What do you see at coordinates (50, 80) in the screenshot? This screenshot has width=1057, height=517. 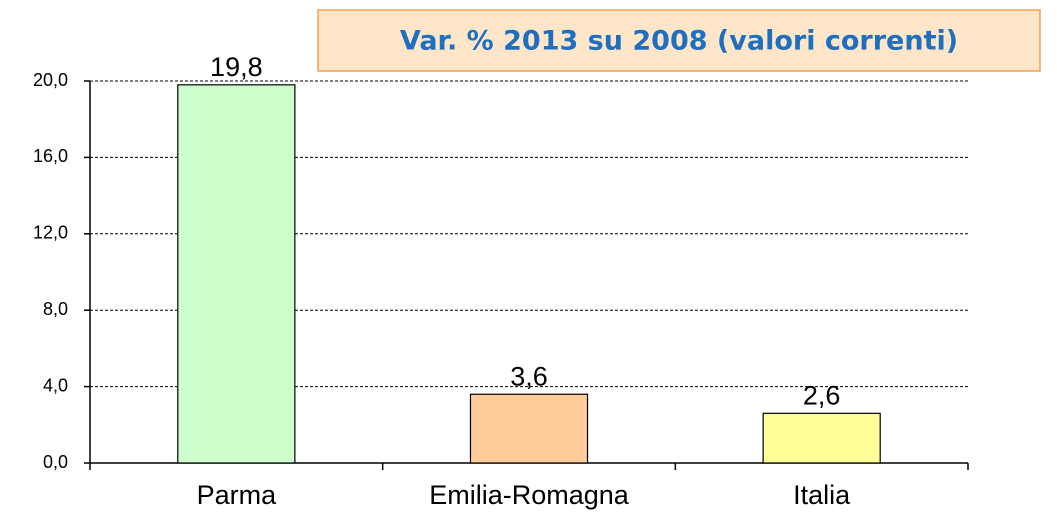 I see `y-tick-label: 20,0` at bounding box center [50, 80].